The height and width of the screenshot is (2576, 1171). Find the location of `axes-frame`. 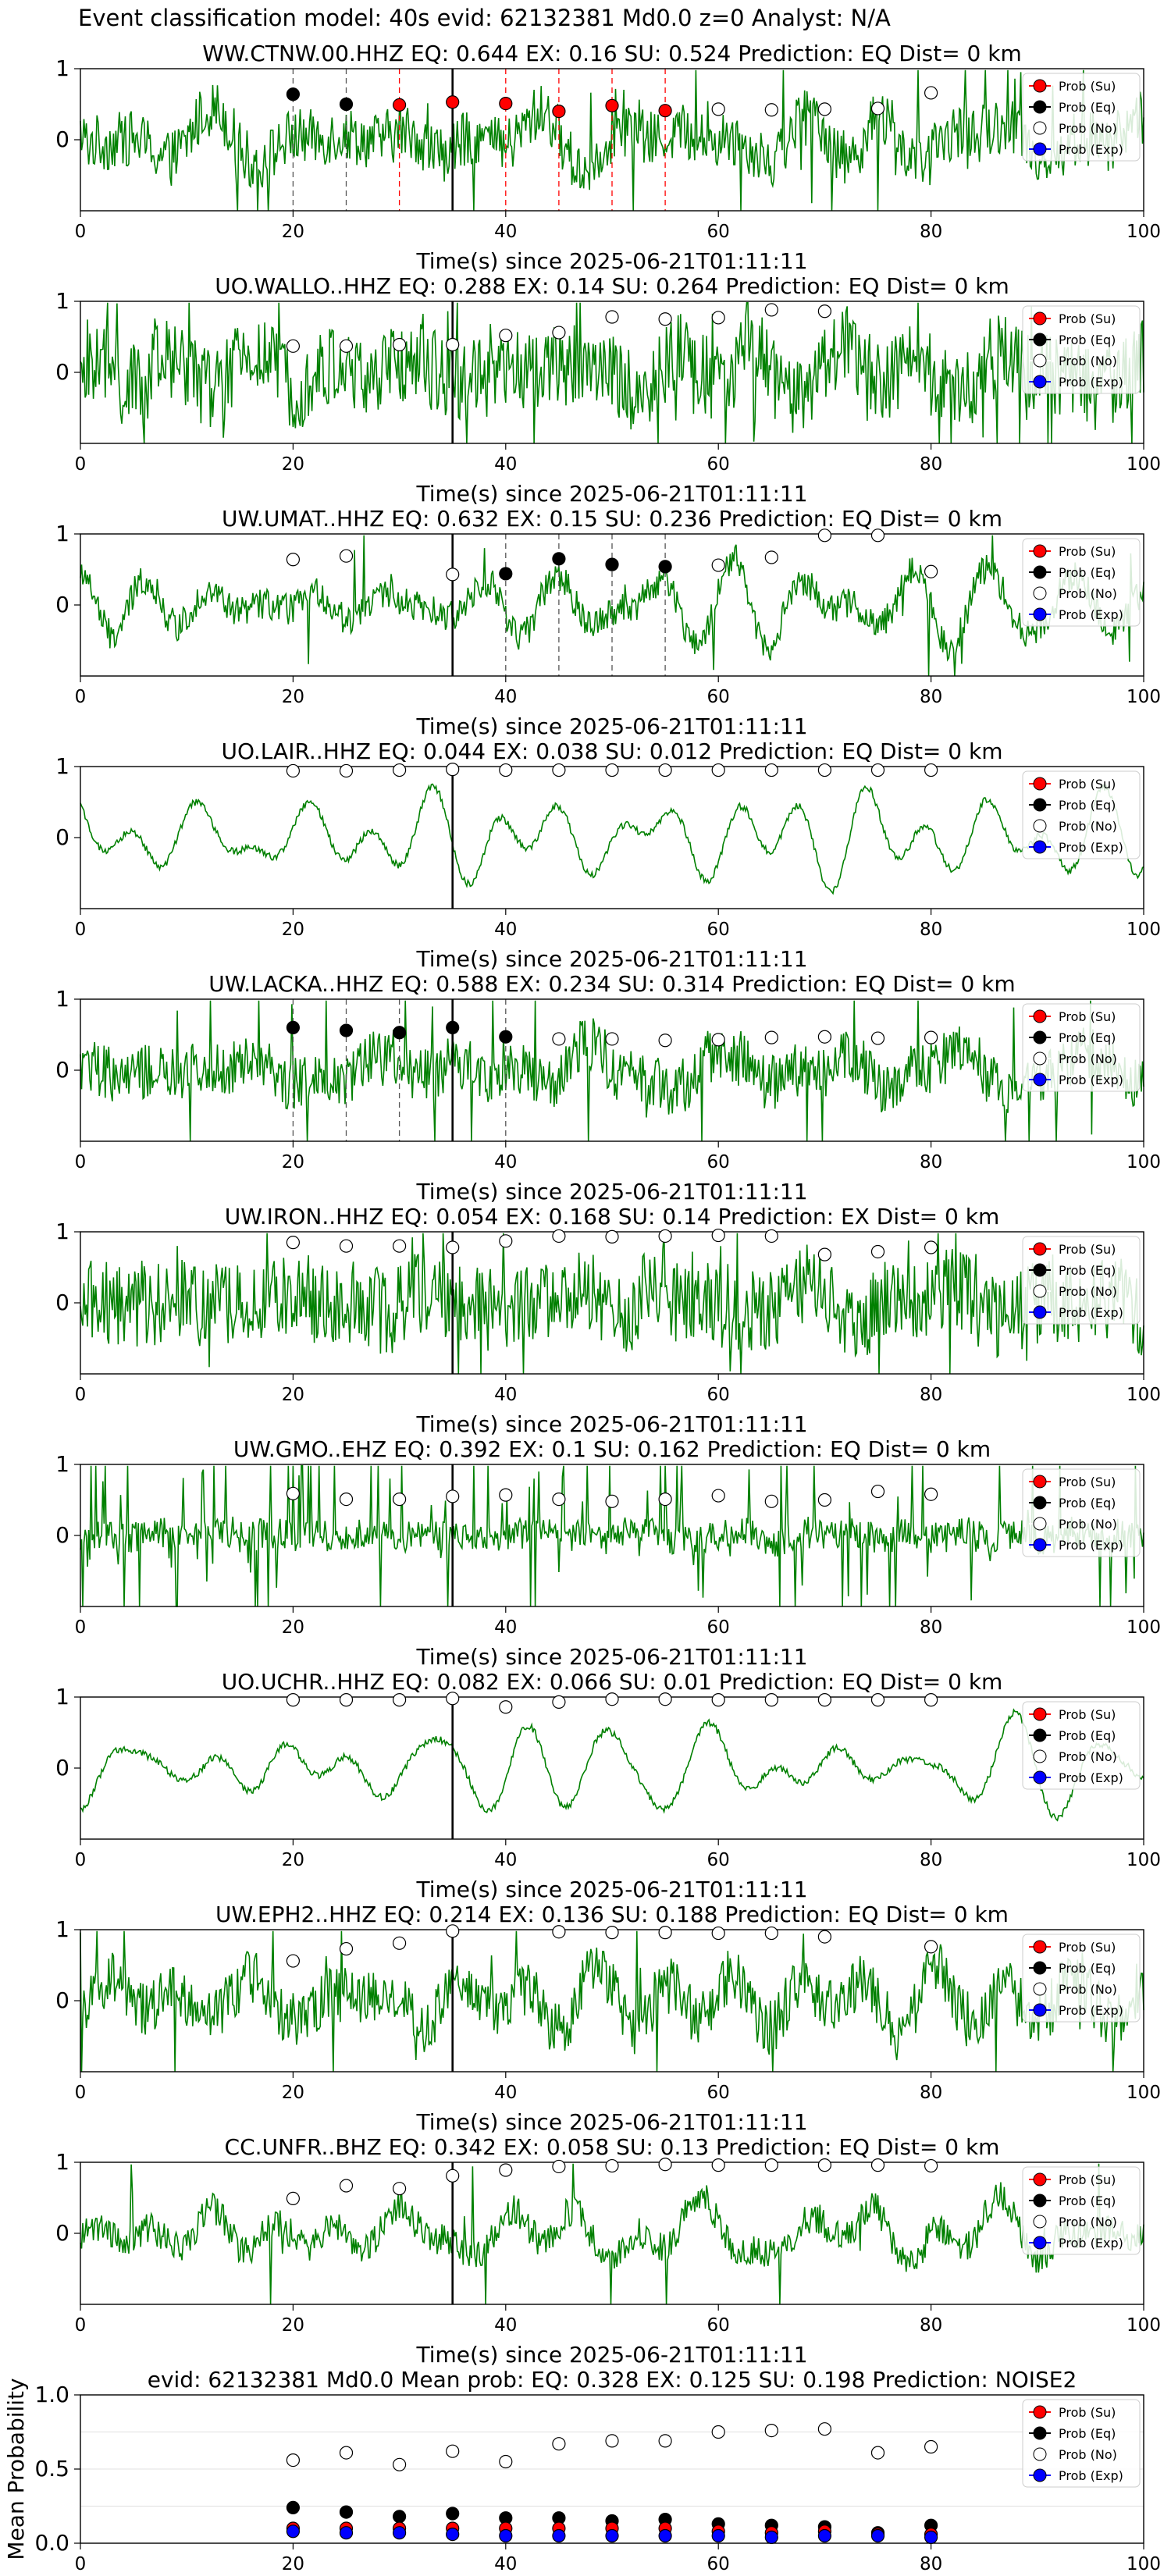

axes-frame is located at coordinates (612, 2233).